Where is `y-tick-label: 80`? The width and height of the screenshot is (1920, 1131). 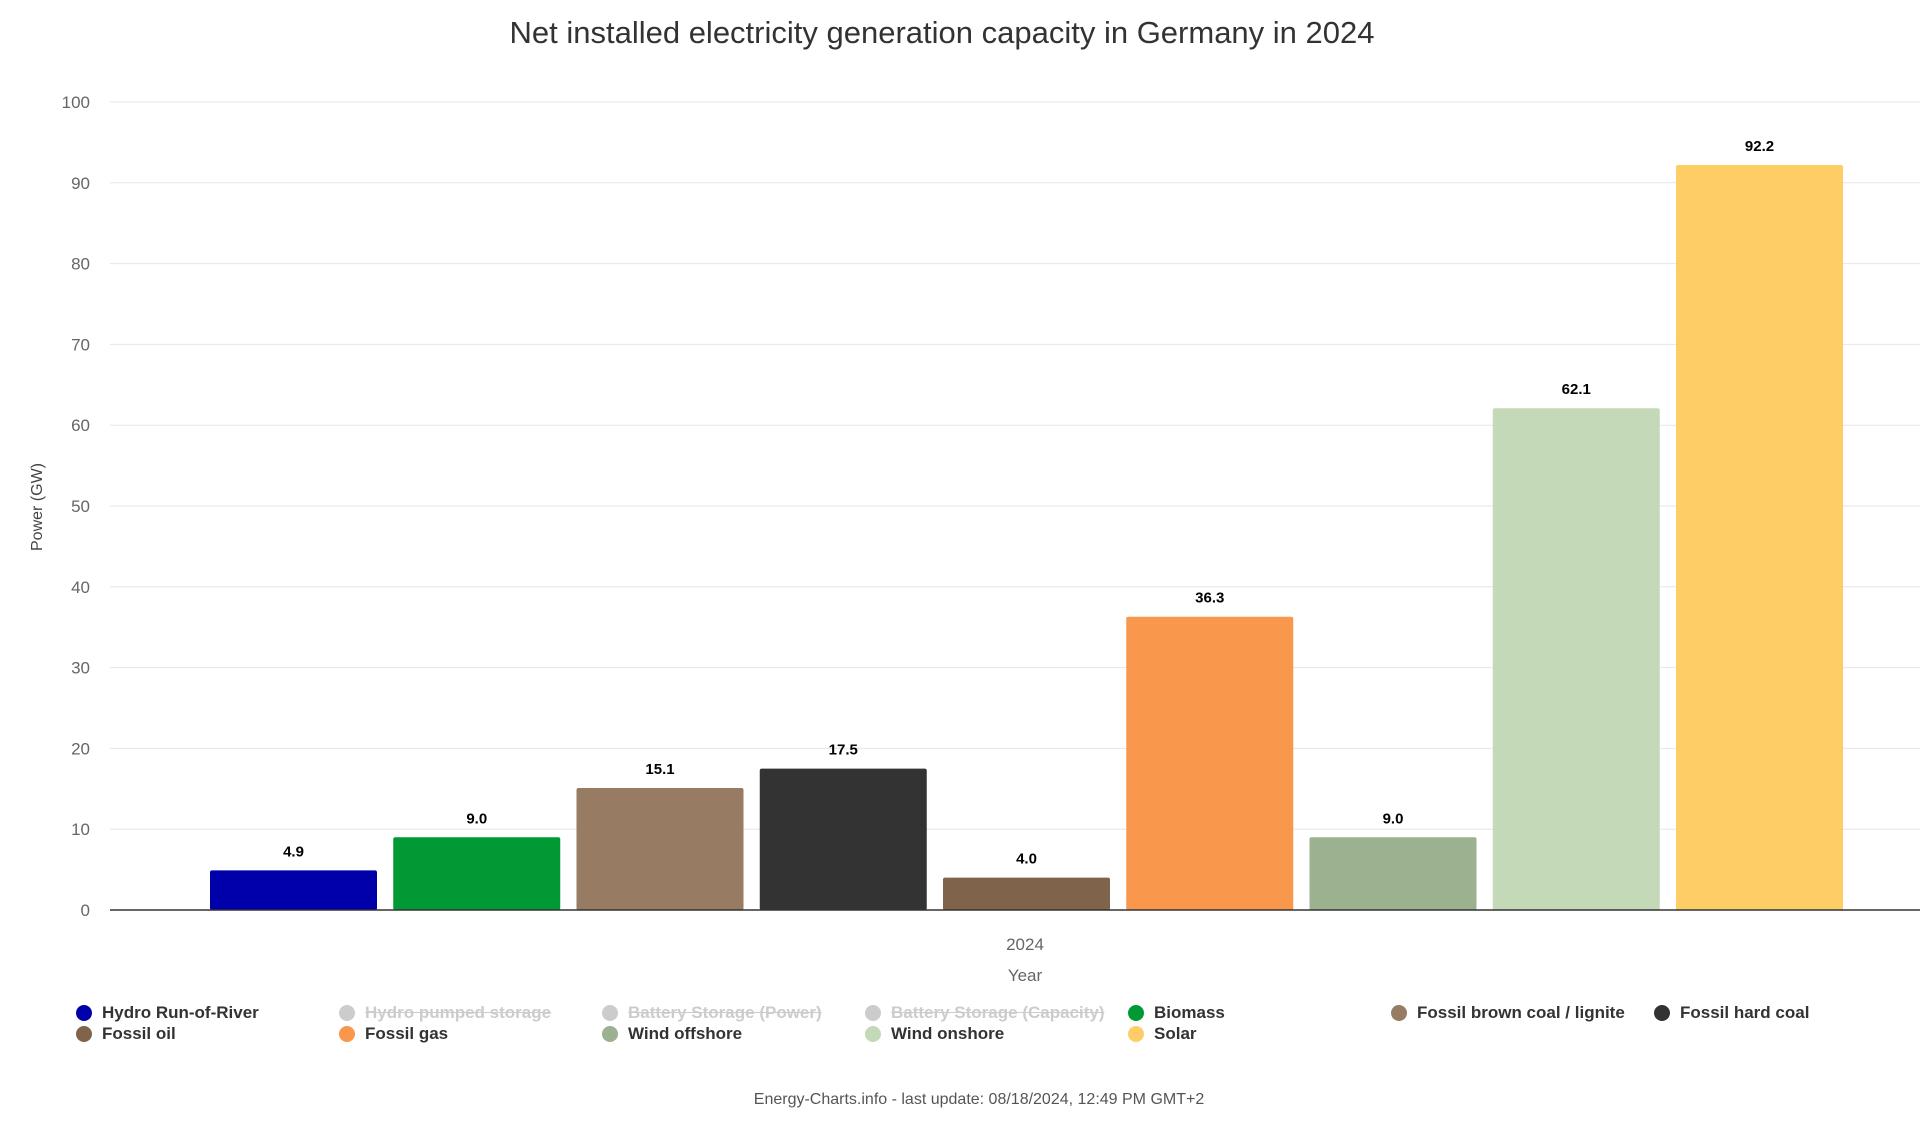 y-tick-label: 80 is located at coordinates (80, 264).